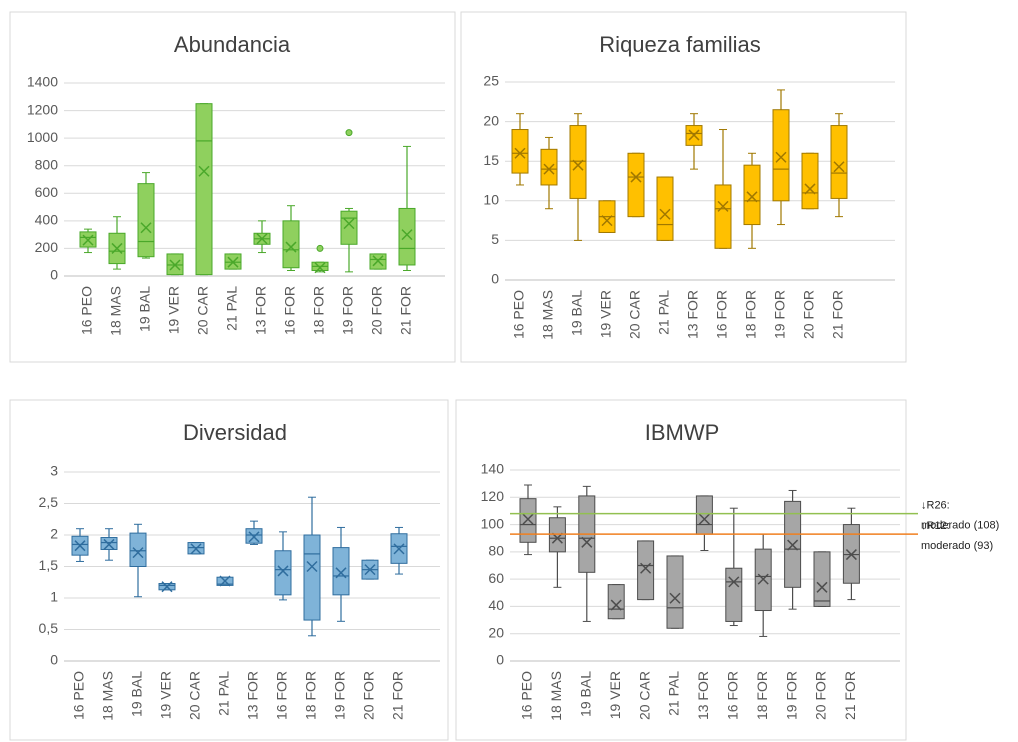 The width and height of the screenshot is (1018, 742). I want to click on y-tick-label: 80, so click(496, 551).